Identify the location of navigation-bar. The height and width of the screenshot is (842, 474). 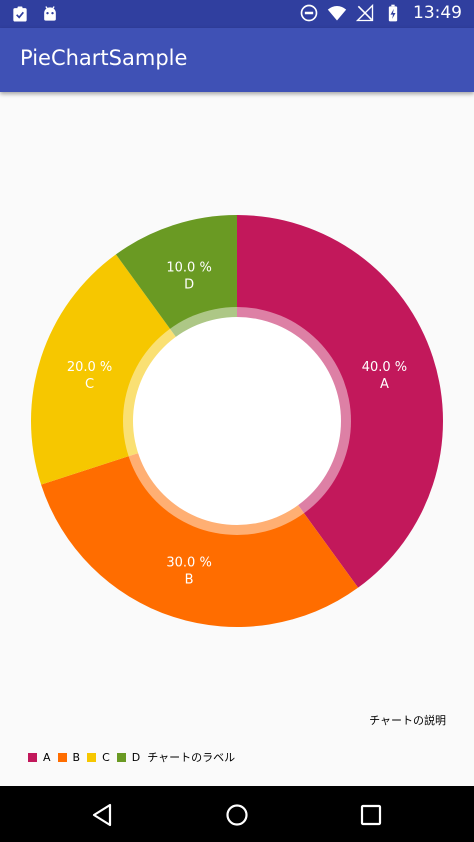
(237, 814).